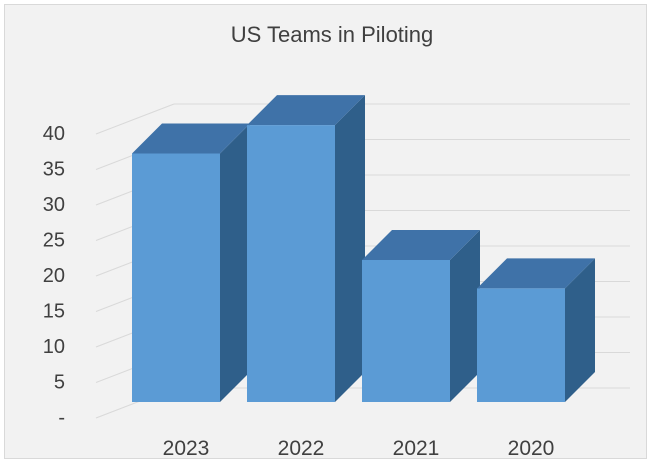 This screenshot has width=655, height=463. What do you see at coordinates (186, 448) in the screenshot?
I see `x-tick-label: 2023` at bounding box center [186, 448].